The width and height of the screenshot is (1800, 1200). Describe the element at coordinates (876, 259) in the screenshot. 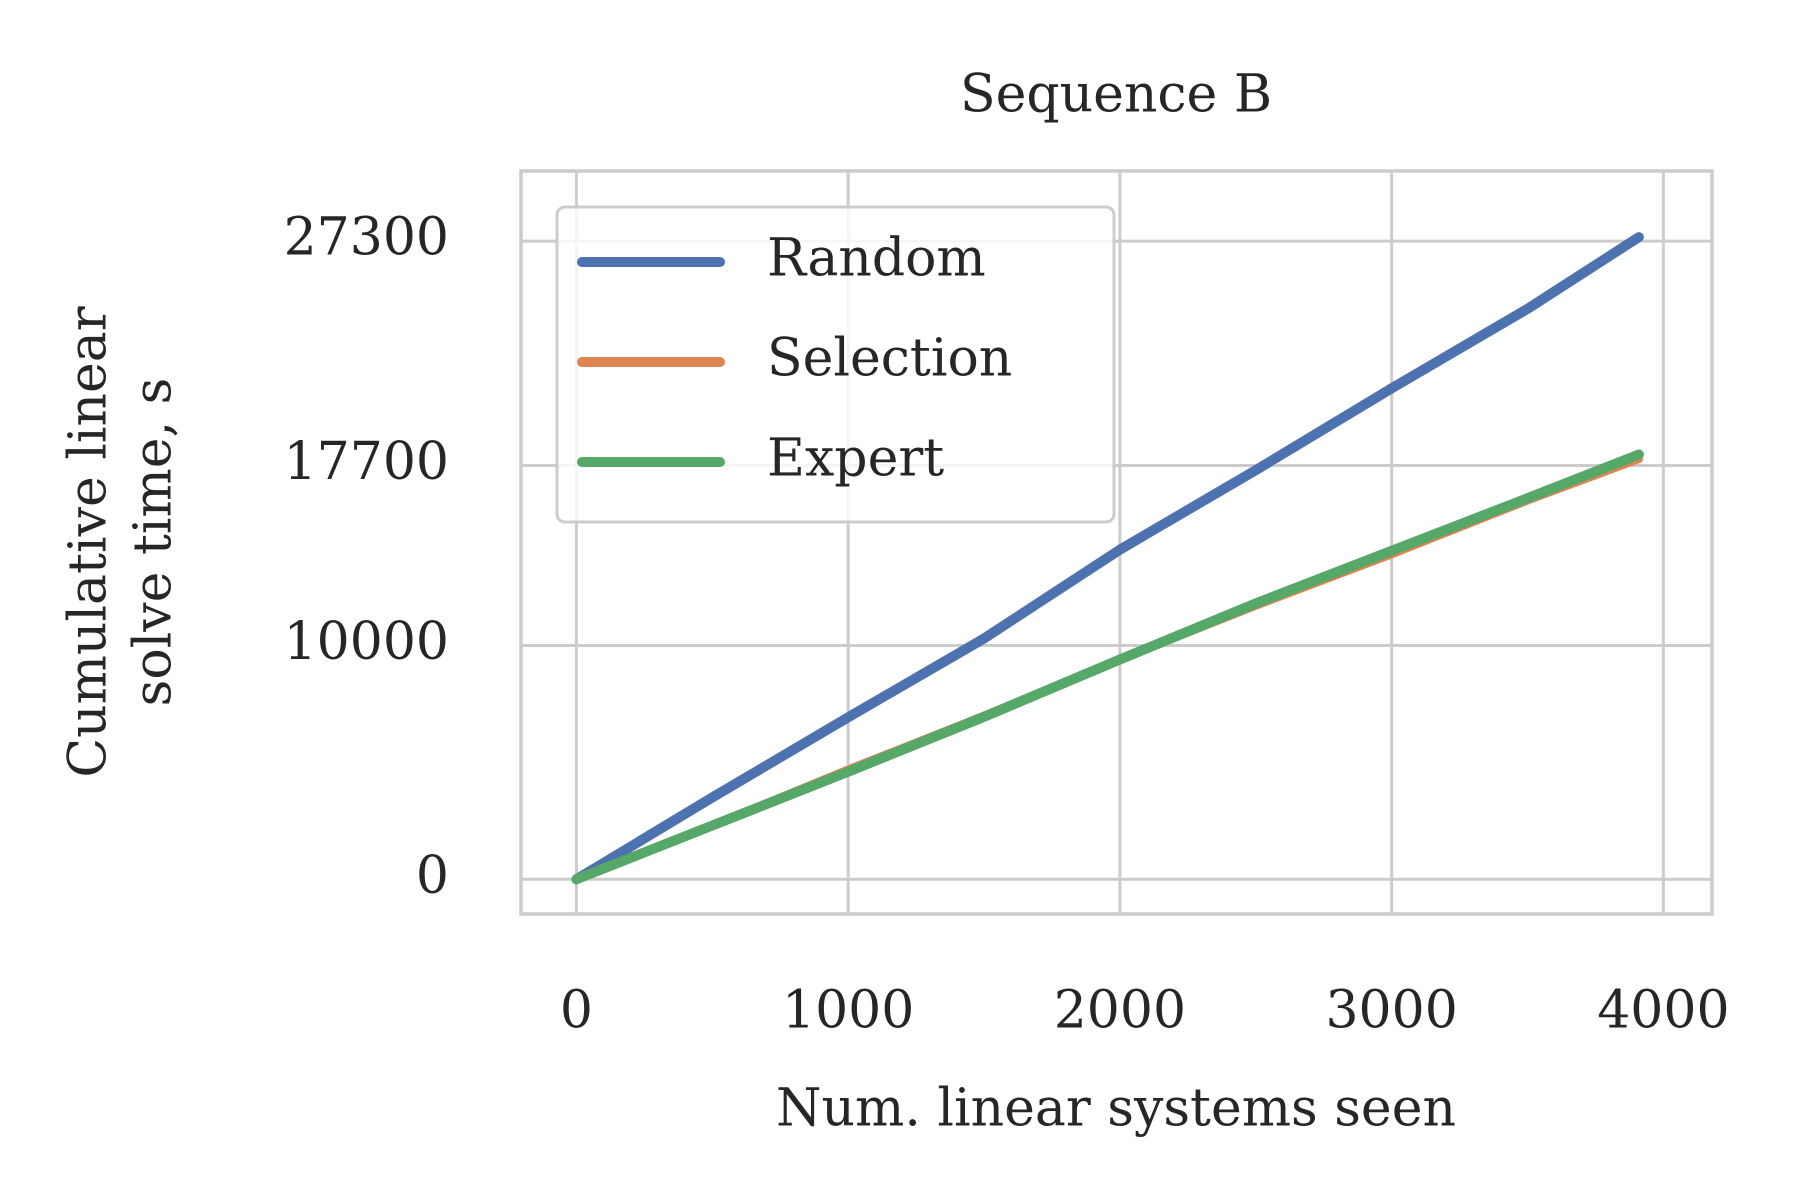

I see `legend-label: Random` at that location.